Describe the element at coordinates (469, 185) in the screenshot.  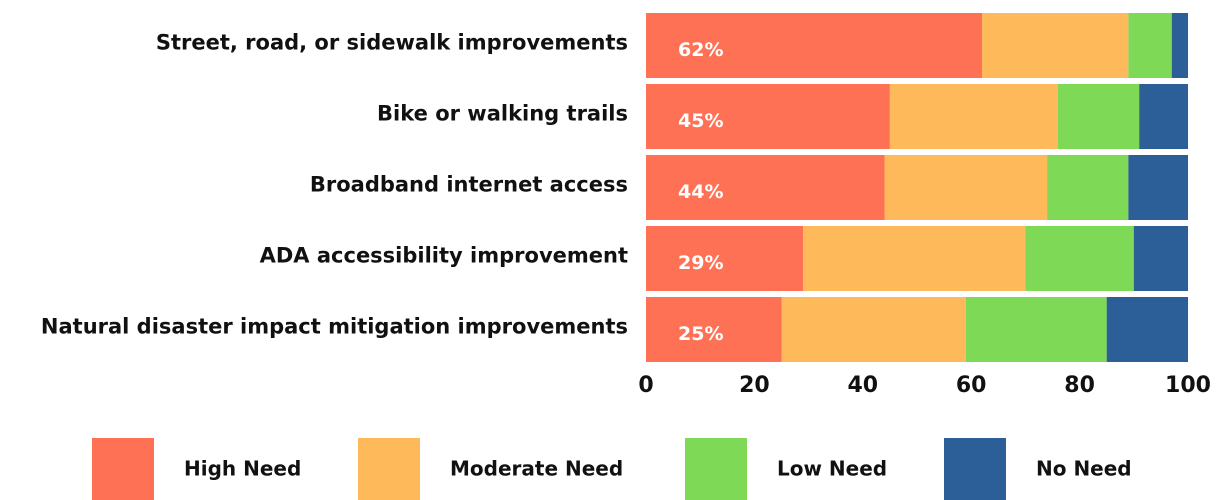
I see `category-label: Broadband internet access` at that location.